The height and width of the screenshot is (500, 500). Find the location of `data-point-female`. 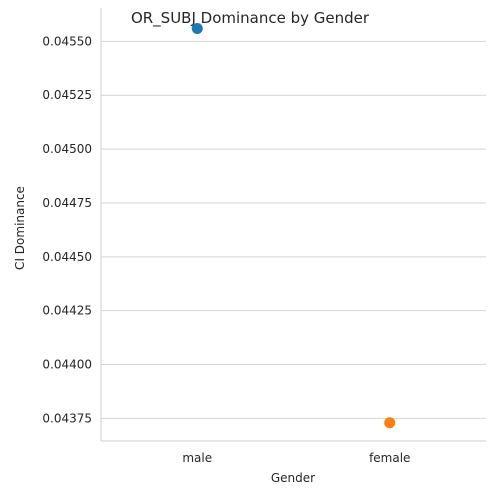

data-point-female is located at coordinates (390, 423).